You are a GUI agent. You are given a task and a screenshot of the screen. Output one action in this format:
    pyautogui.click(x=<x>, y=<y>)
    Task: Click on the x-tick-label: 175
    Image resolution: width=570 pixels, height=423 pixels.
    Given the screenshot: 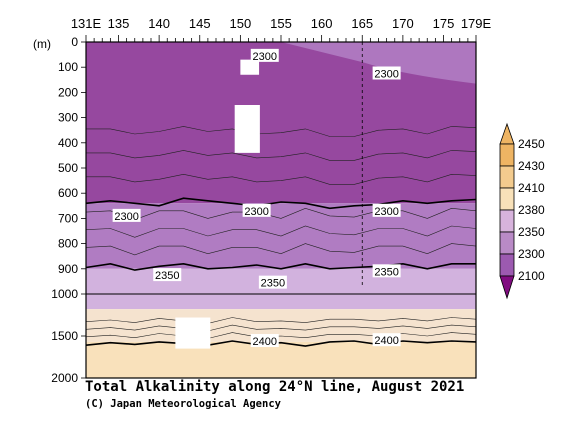 What is the action you would take?
    pyautogui.click(x=444, y=23)
    